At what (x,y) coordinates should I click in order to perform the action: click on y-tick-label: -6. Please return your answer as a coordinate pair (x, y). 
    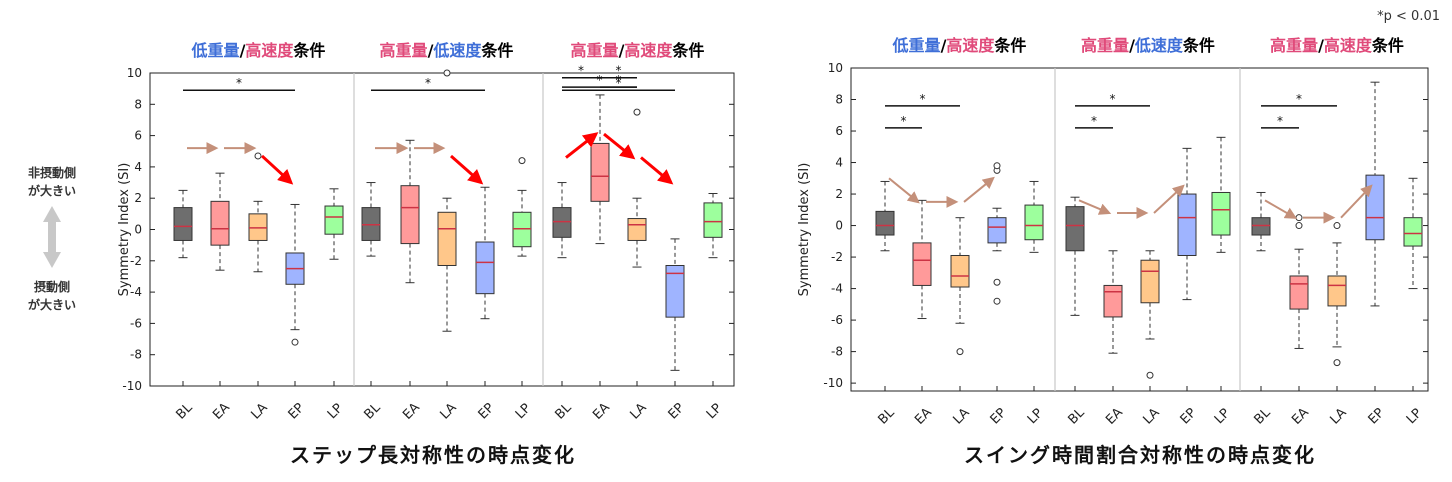
    Looking at the image, I should click on (136, 323).